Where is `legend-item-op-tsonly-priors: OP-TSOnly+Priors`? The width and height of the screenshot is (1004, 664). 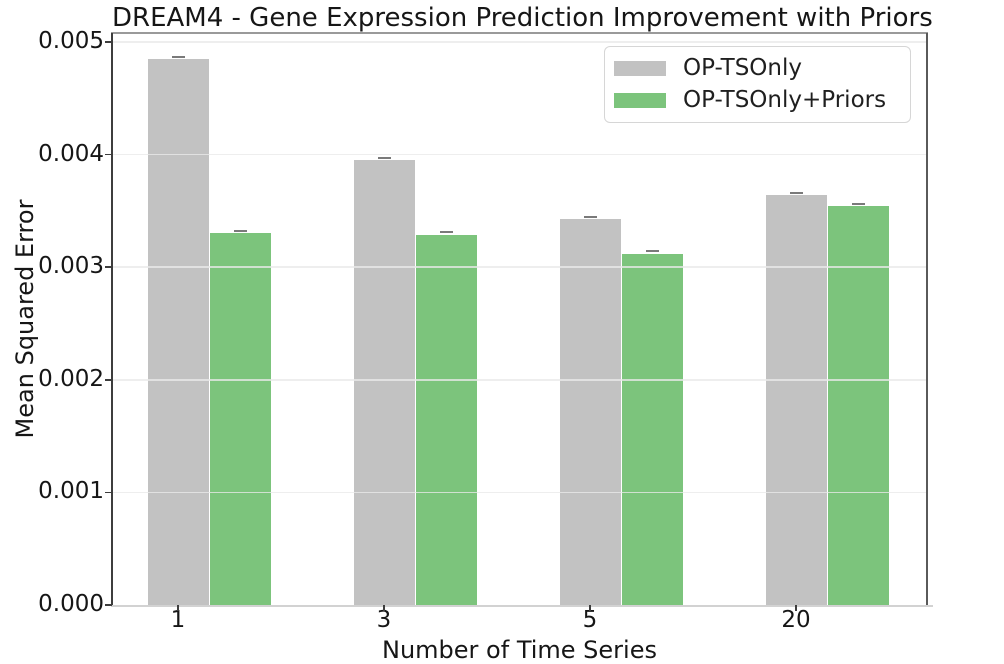 legend-item-op-tsonly-priors: OP-TSOnly+Priors is located at coordinates (762, 101).